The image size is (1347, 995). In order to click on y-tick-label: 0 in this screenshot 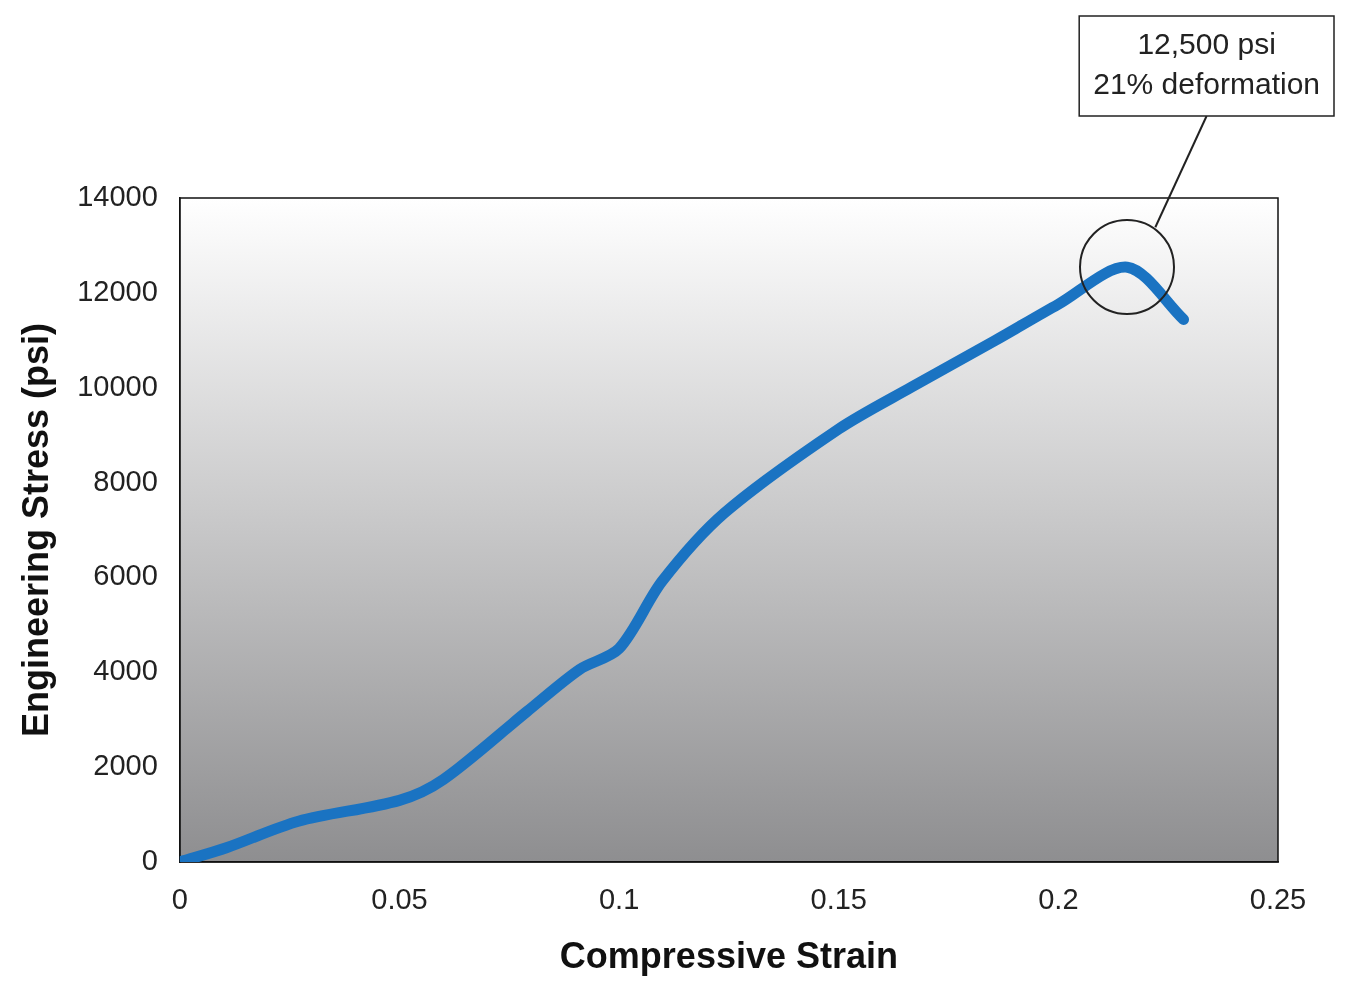, I will do `click(149, 860)`.